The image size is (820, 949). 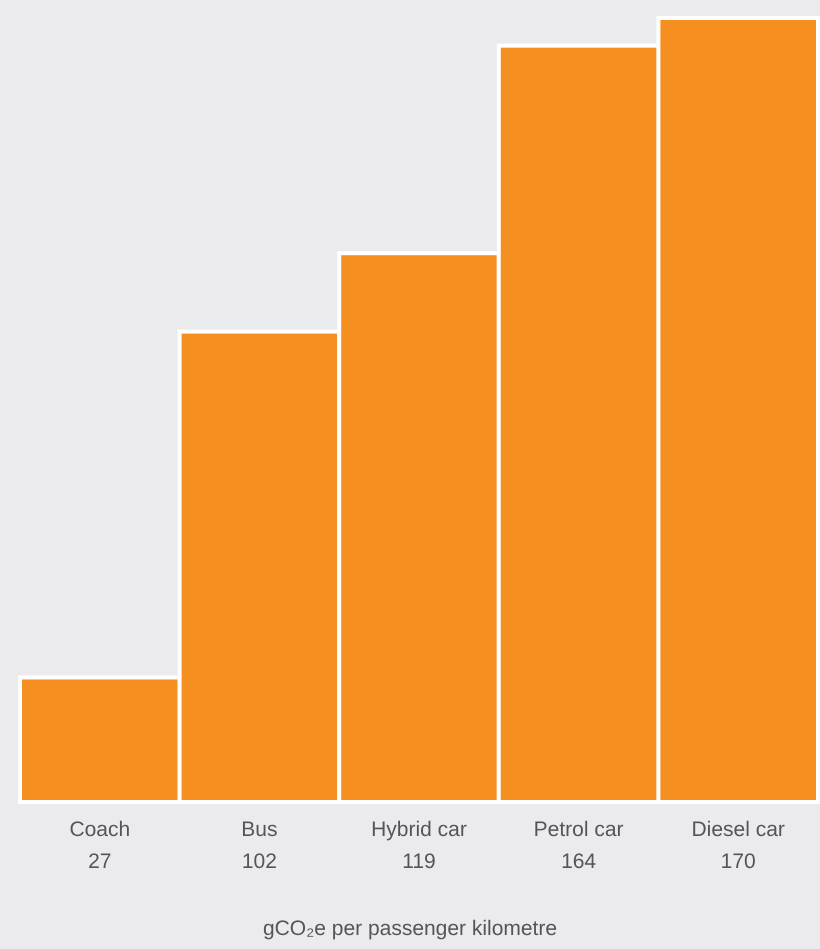 I want to click on x-tick-label: Bus, so click(x=259, y=829).